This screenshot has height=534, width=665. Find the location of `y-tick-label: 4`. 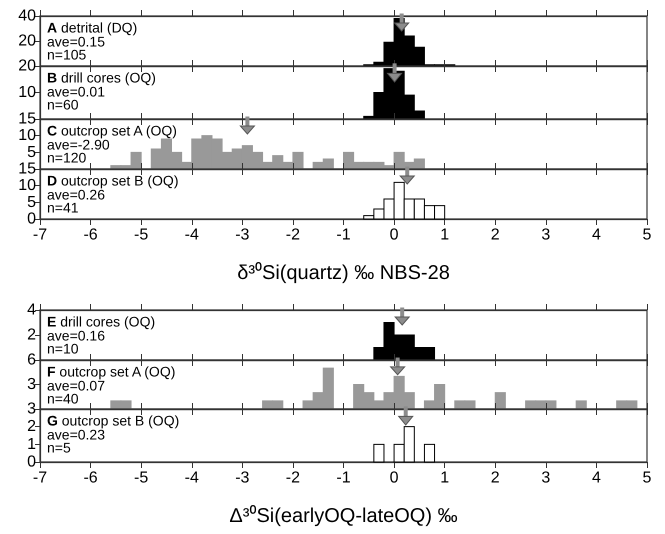

y-tick-label: 4 is located at coordinates (31, 310).